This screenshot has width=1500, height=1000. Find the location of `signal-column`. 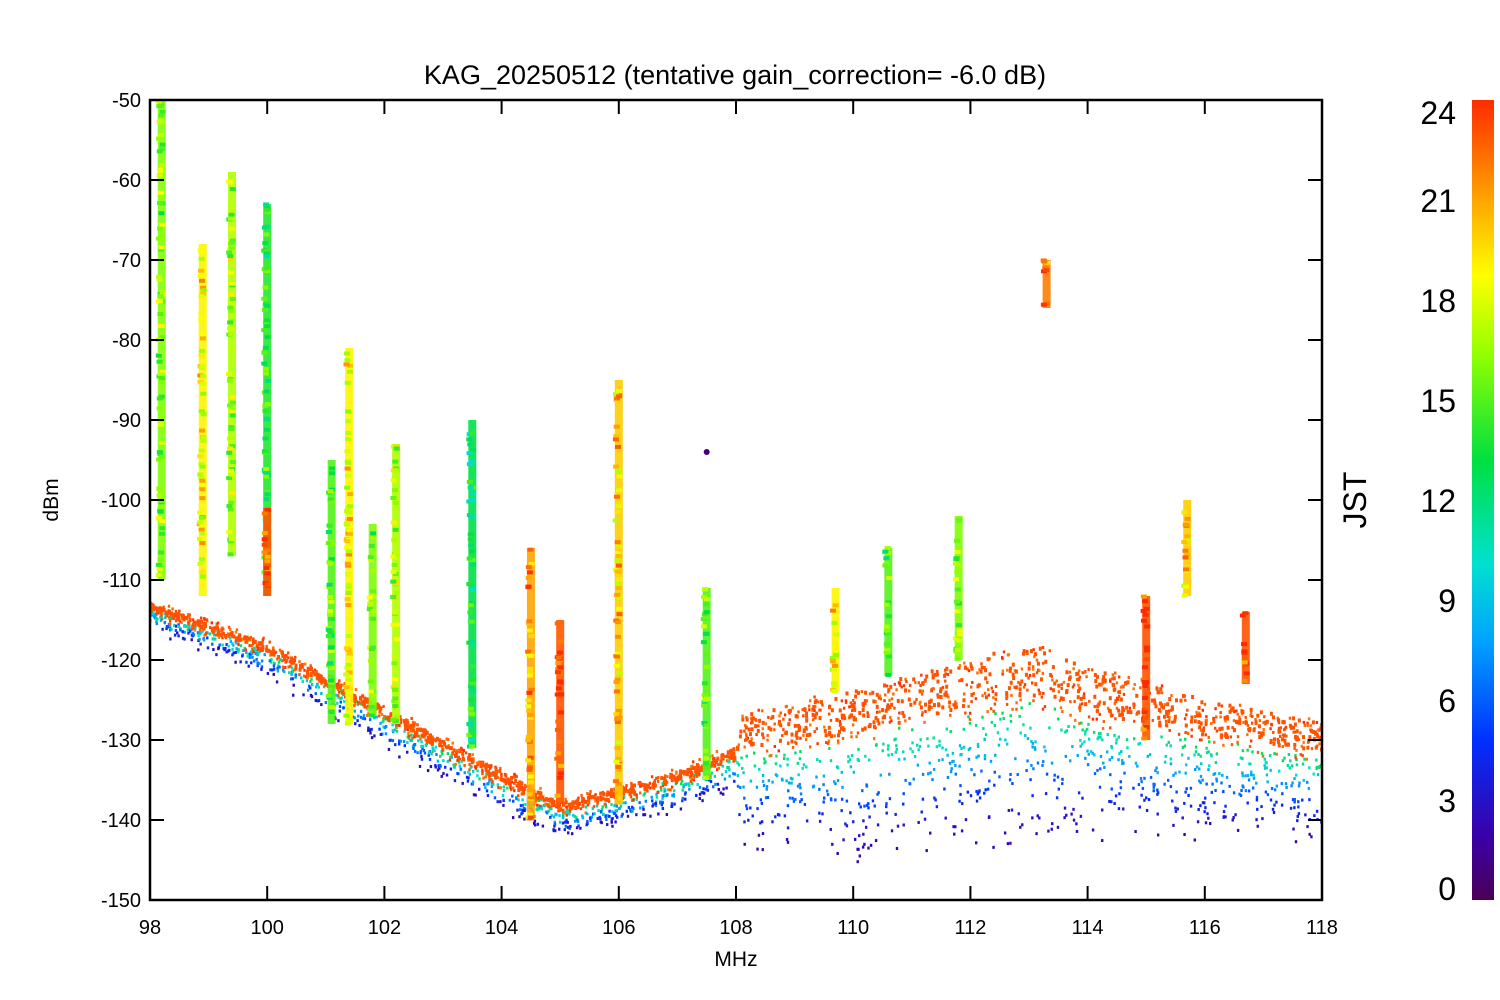

signal-column is located at coordinates (1187, 548).